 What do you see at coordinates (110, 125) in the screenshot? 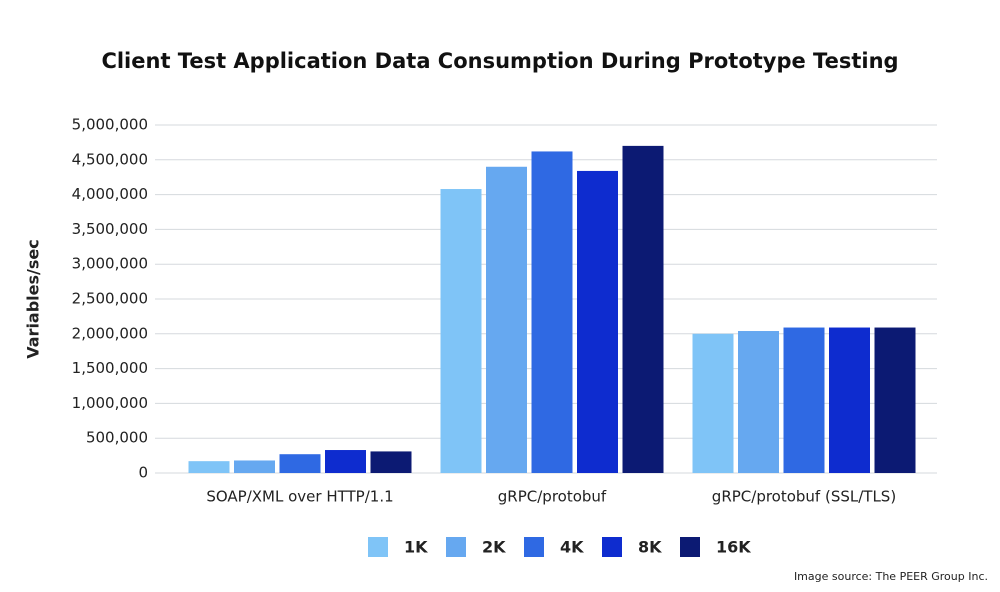
I see `y-tick-label: 5,000,000` at bounding box center [110, 125].